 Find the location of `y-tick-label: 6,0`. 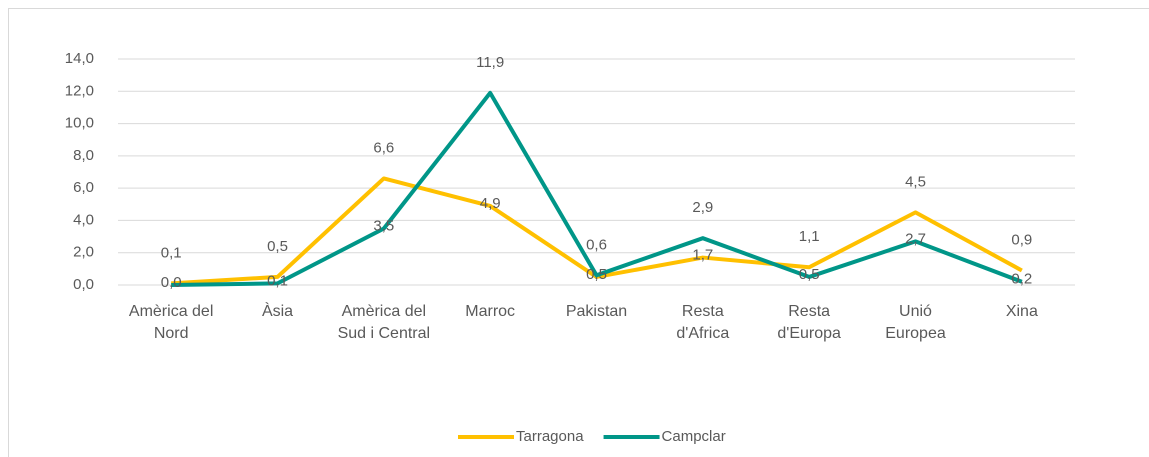

y-tick-label: 6,0 is located at coordinates (83, 187).